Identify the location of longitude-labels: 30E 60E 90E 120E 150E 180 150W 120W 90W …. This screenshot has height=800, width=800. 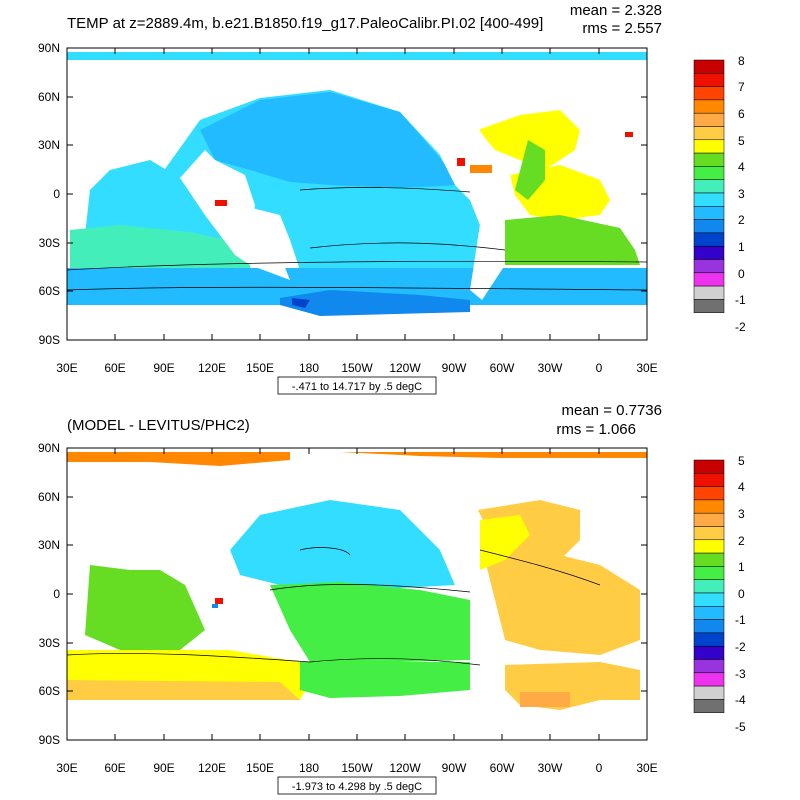
(356, 768).